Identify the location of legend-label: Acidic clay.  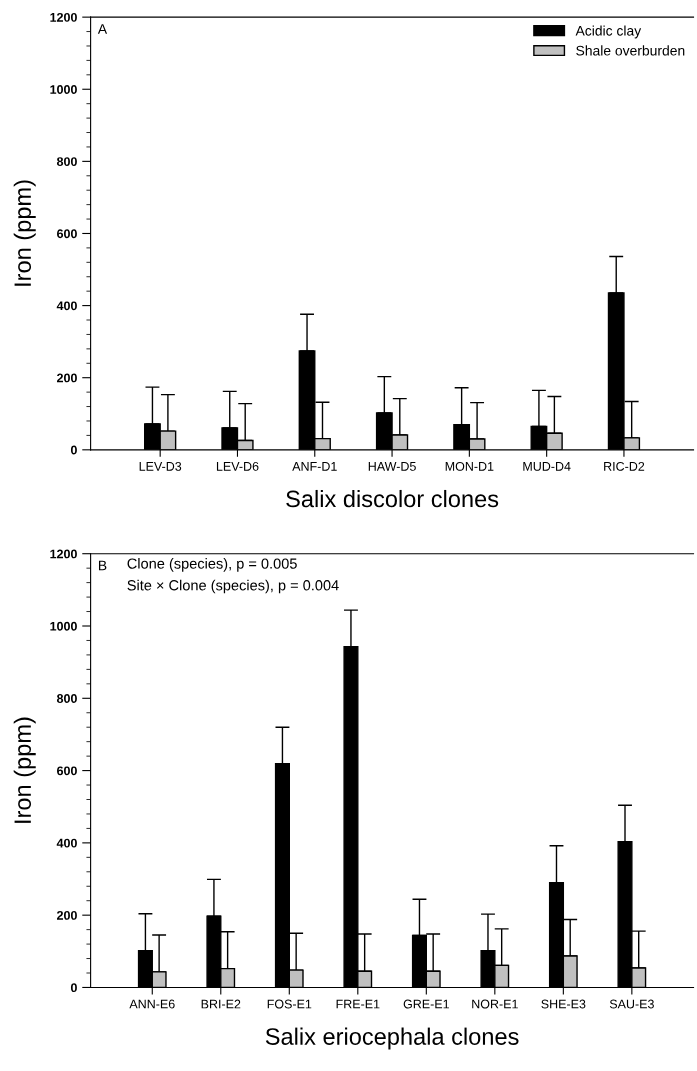
(608, 32).